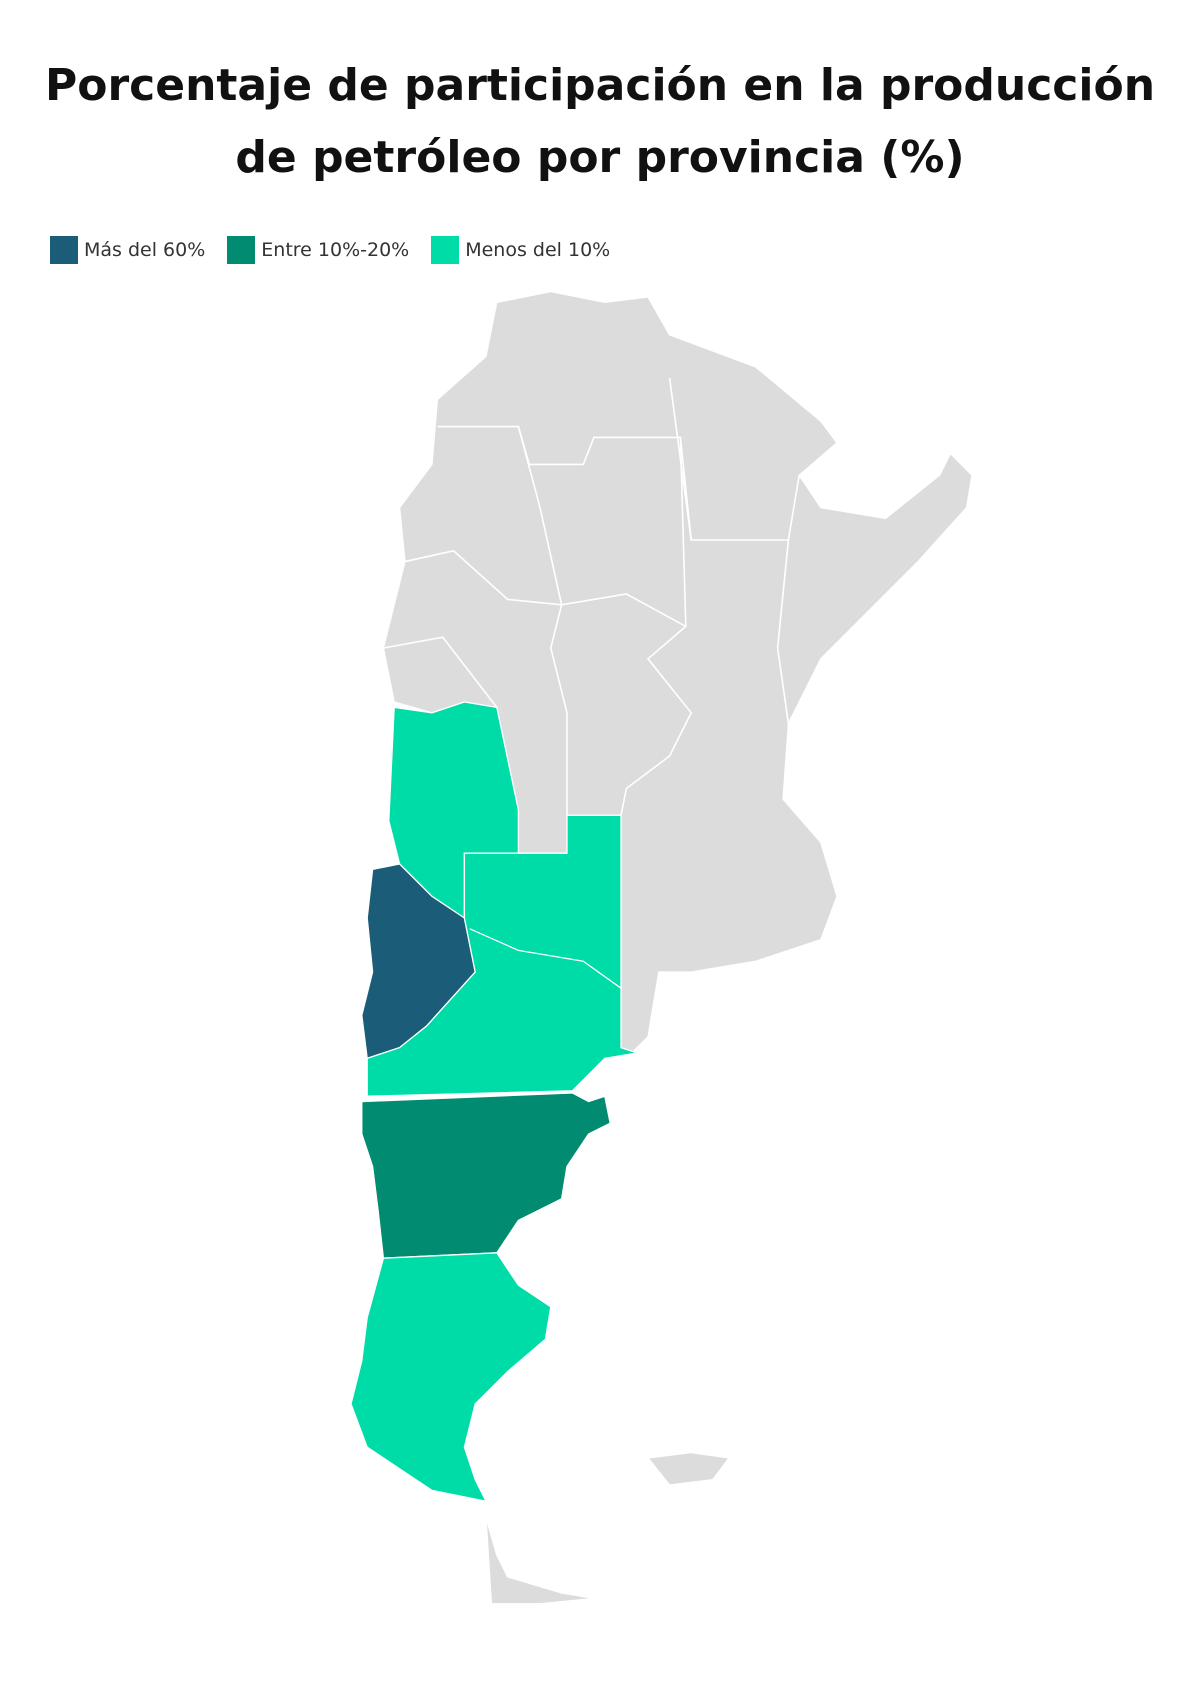 This screenshot has width=1200, height=1697. Describe the element at coordinates (591, 596) in the screenshot. I see `province-borders` at that location.